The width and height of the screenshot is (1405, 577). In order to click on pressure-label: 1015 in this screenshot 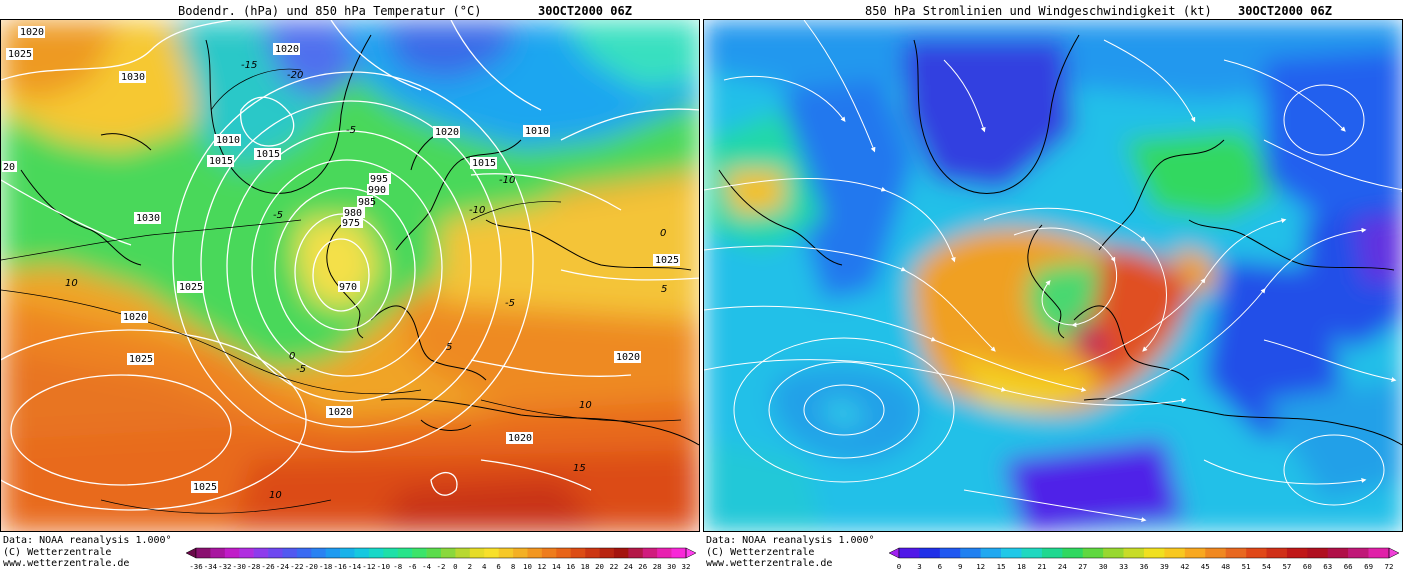, I will do `click(267, 154)`.